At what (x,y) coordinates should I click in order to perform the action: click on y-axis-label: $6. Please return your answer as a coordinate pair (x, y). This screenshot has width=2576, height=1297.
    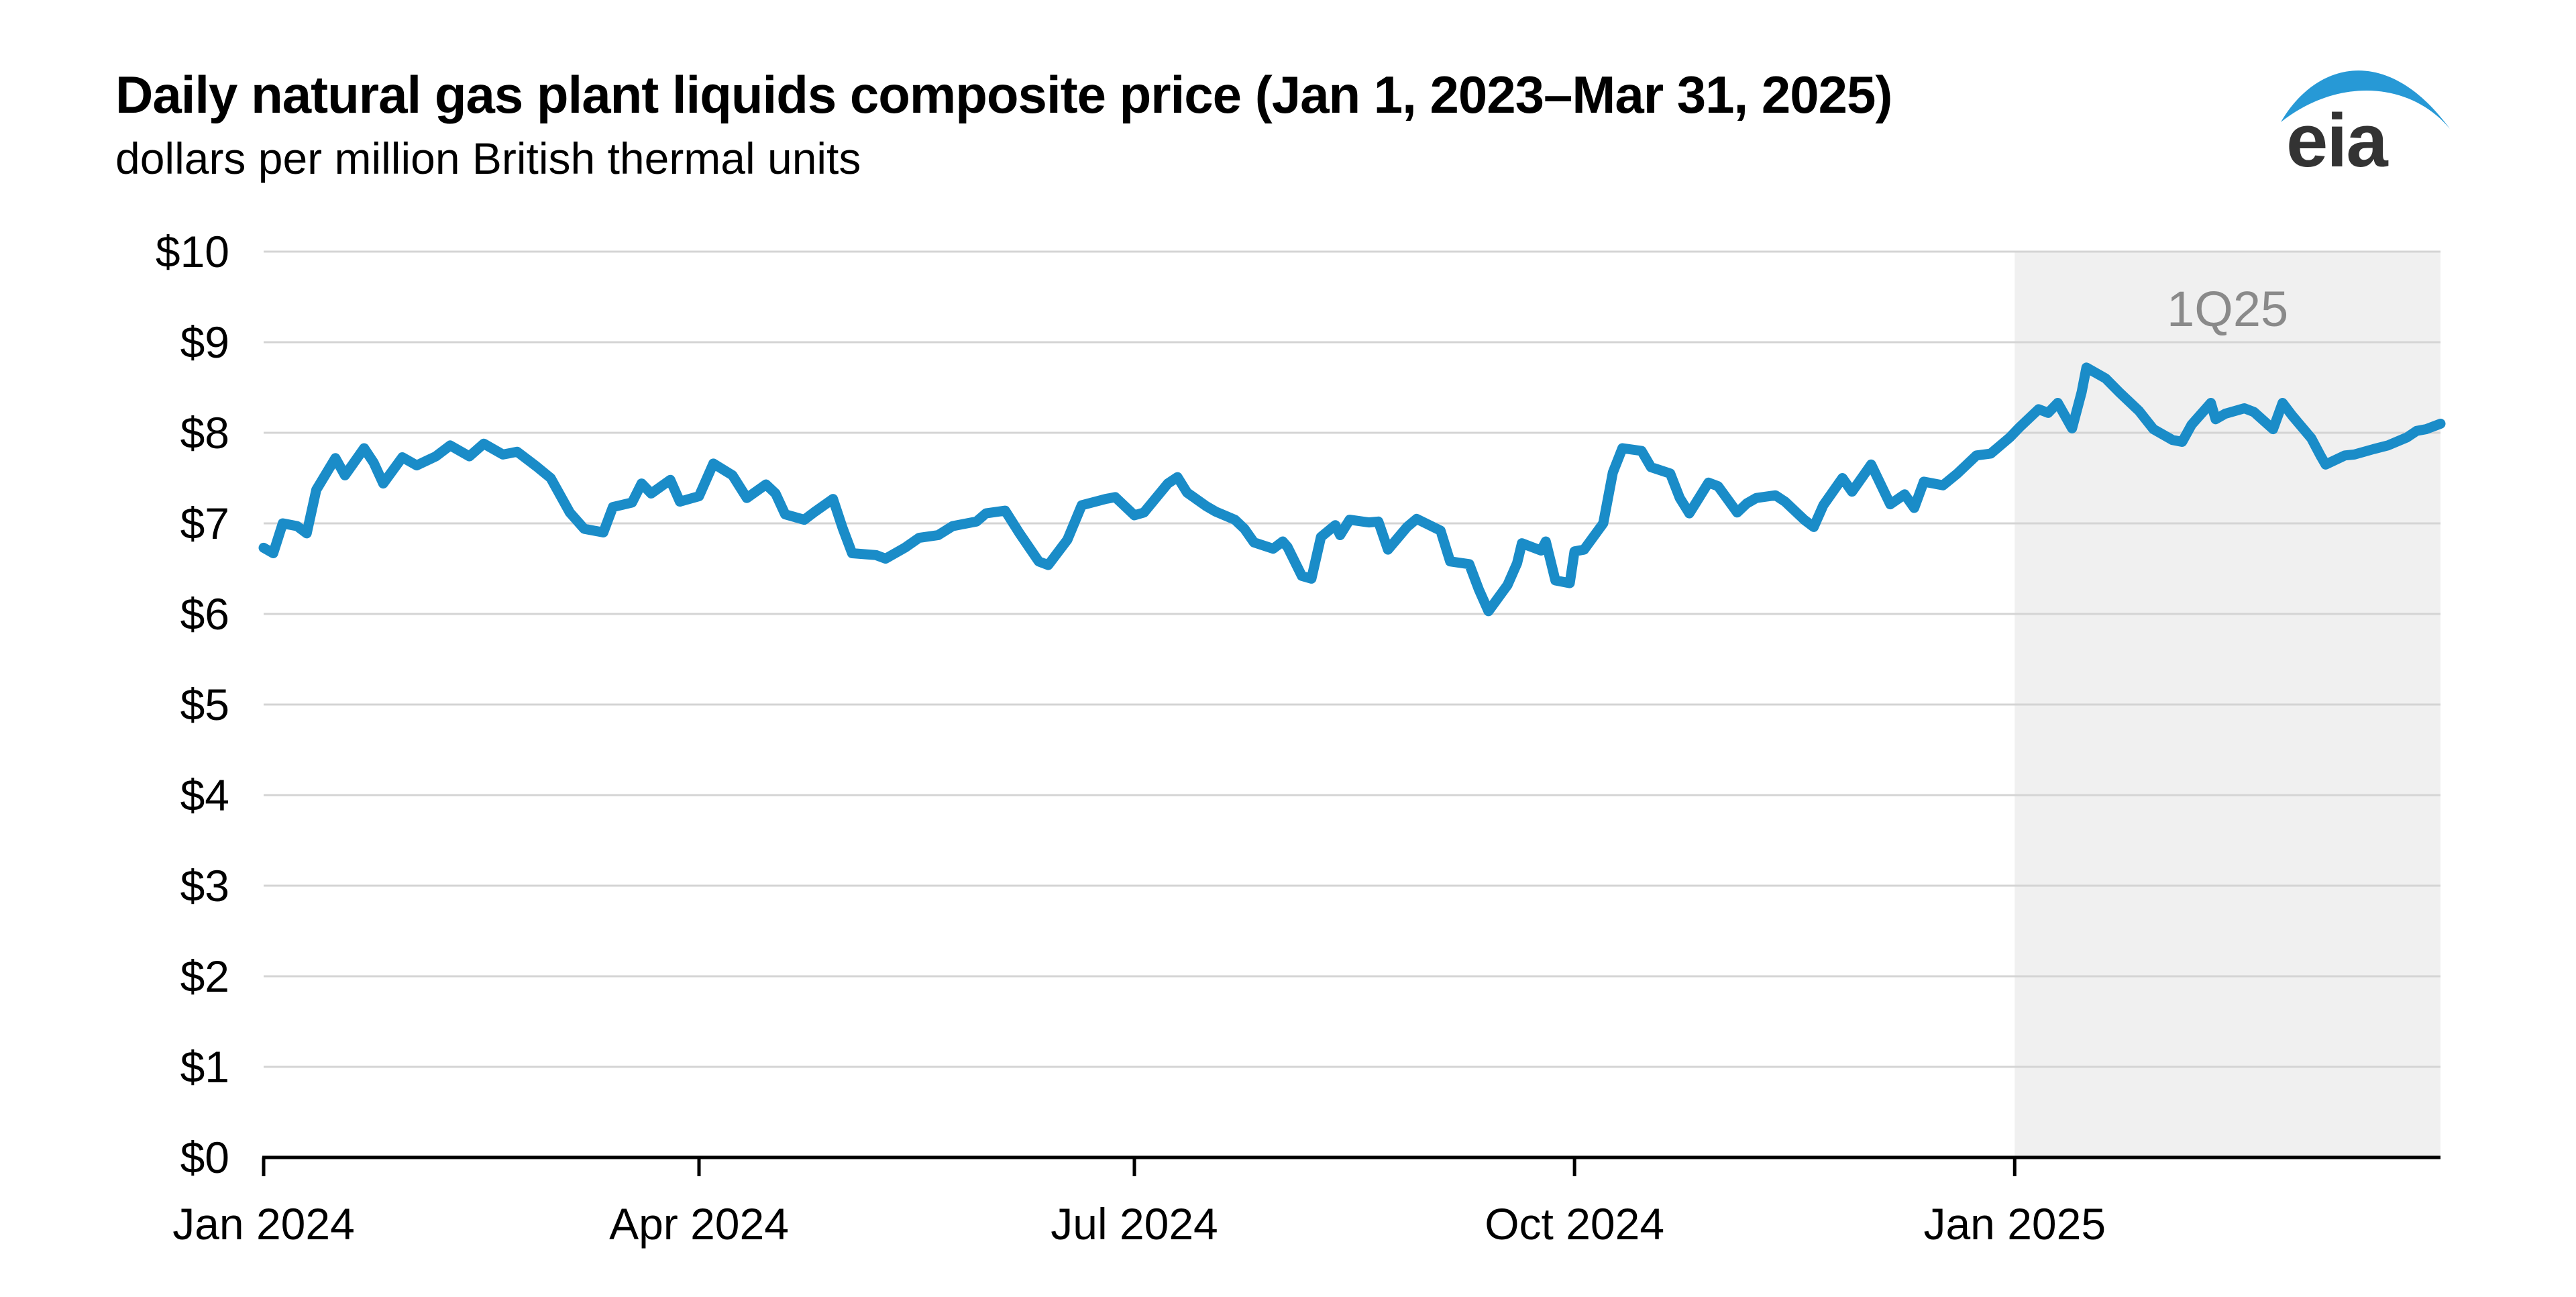
    Looking at the image, I should click on (204, 614).